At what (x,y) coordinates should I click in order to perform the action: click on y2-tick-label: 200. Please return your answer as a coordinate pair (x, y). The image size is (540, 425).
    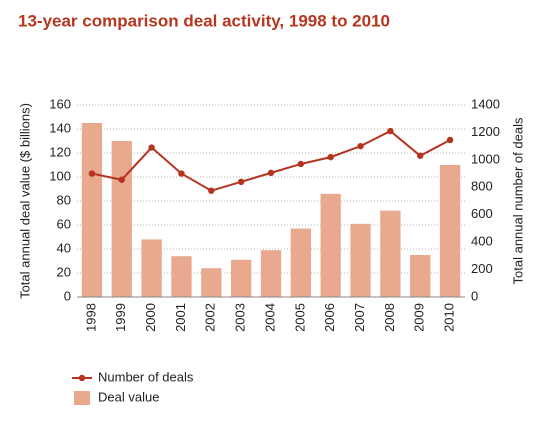
    Looking at the image, I should click on (482, 268).